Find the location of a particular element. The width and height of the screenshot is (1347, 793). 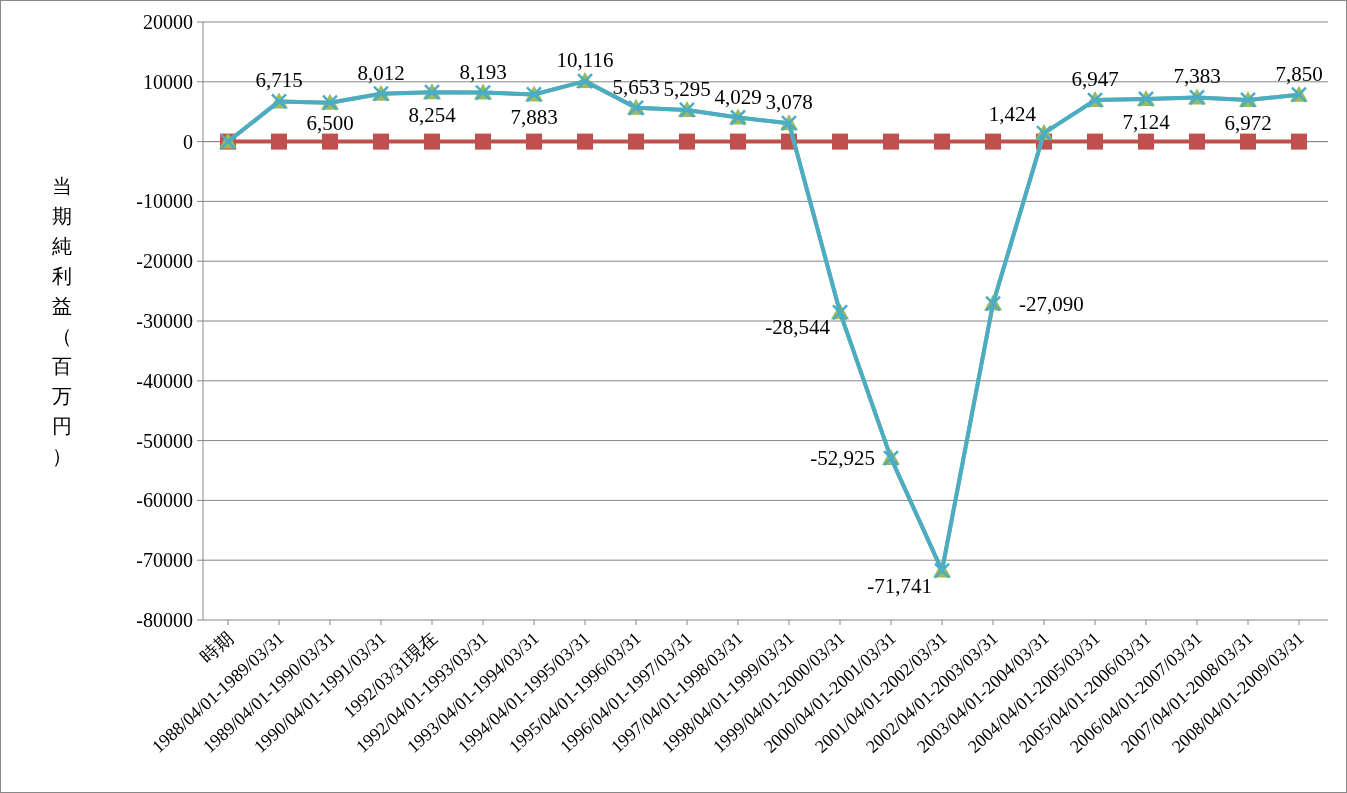

y-tick-label: 20000 is located at coordinates (168, 22).